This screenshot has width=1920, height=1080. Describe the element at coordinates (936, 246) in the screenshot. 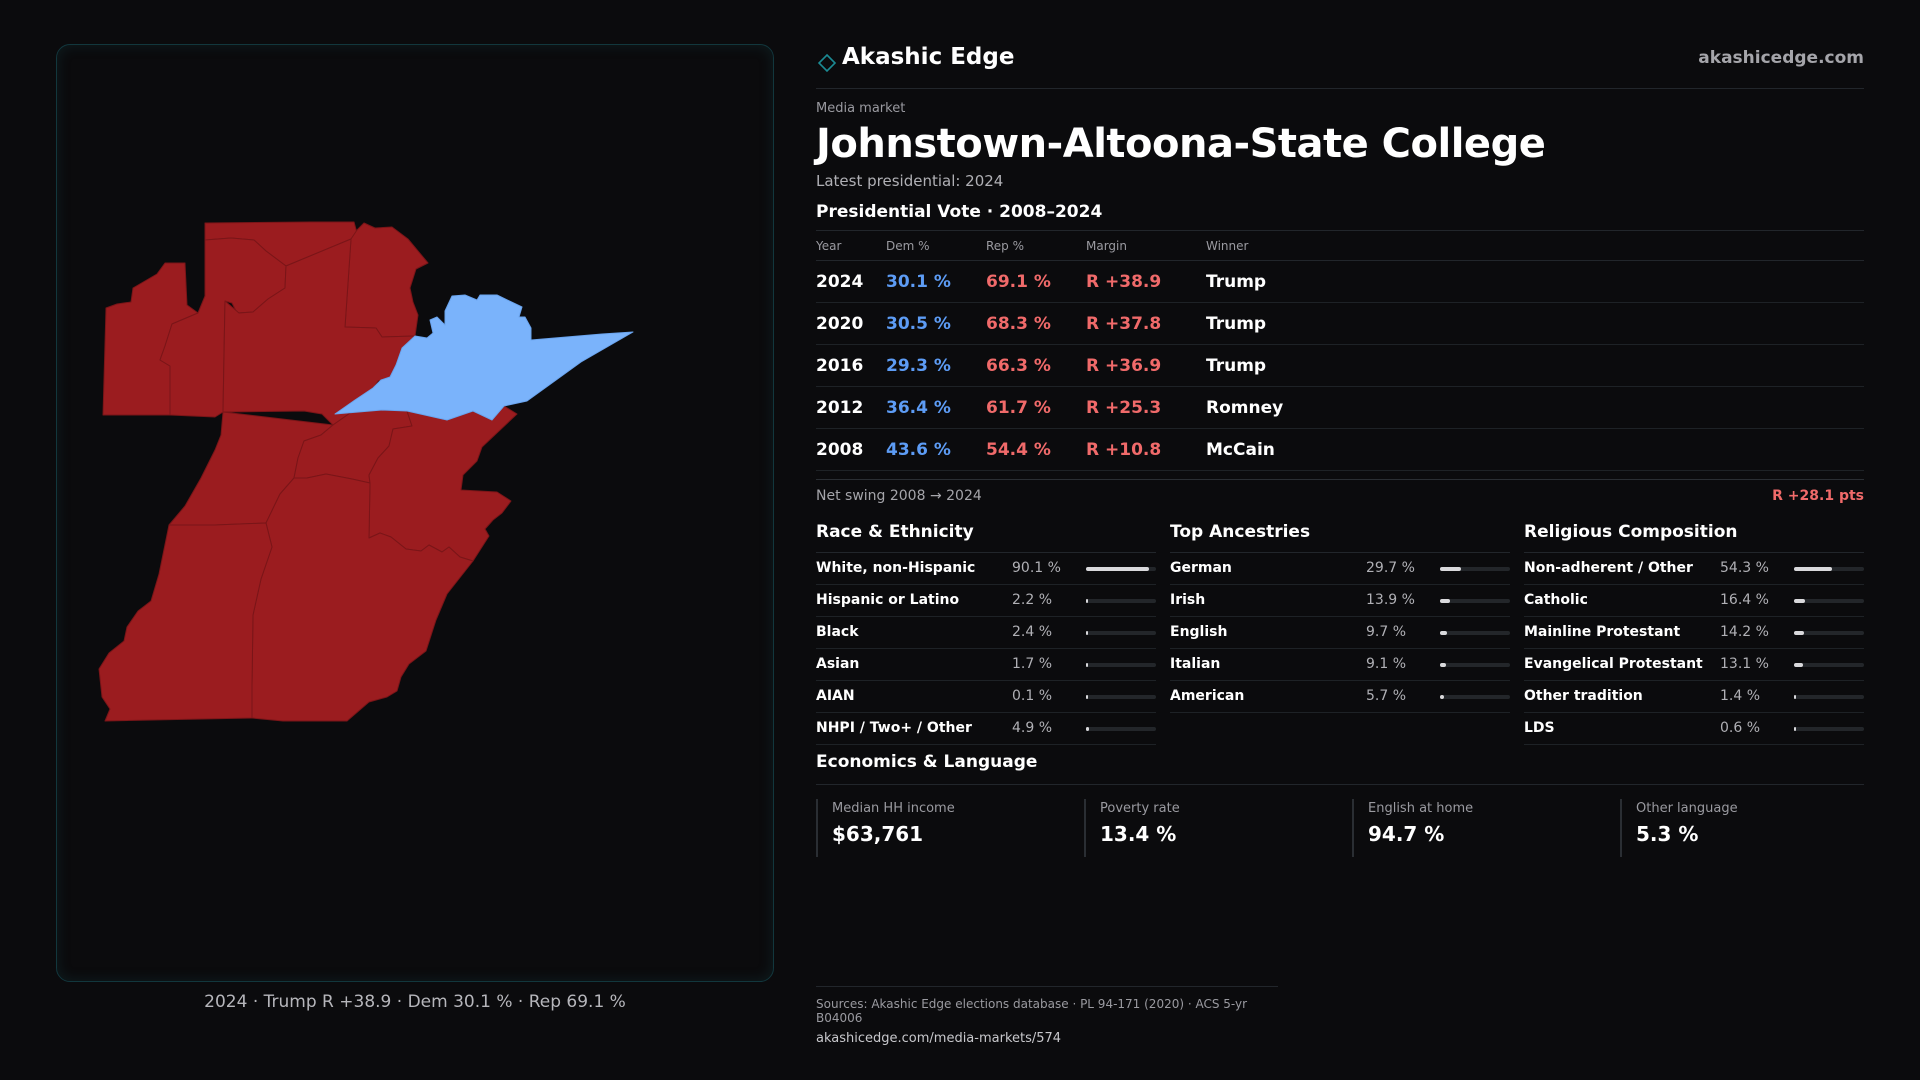

I see `col-header-dem: Dem %` at that location.